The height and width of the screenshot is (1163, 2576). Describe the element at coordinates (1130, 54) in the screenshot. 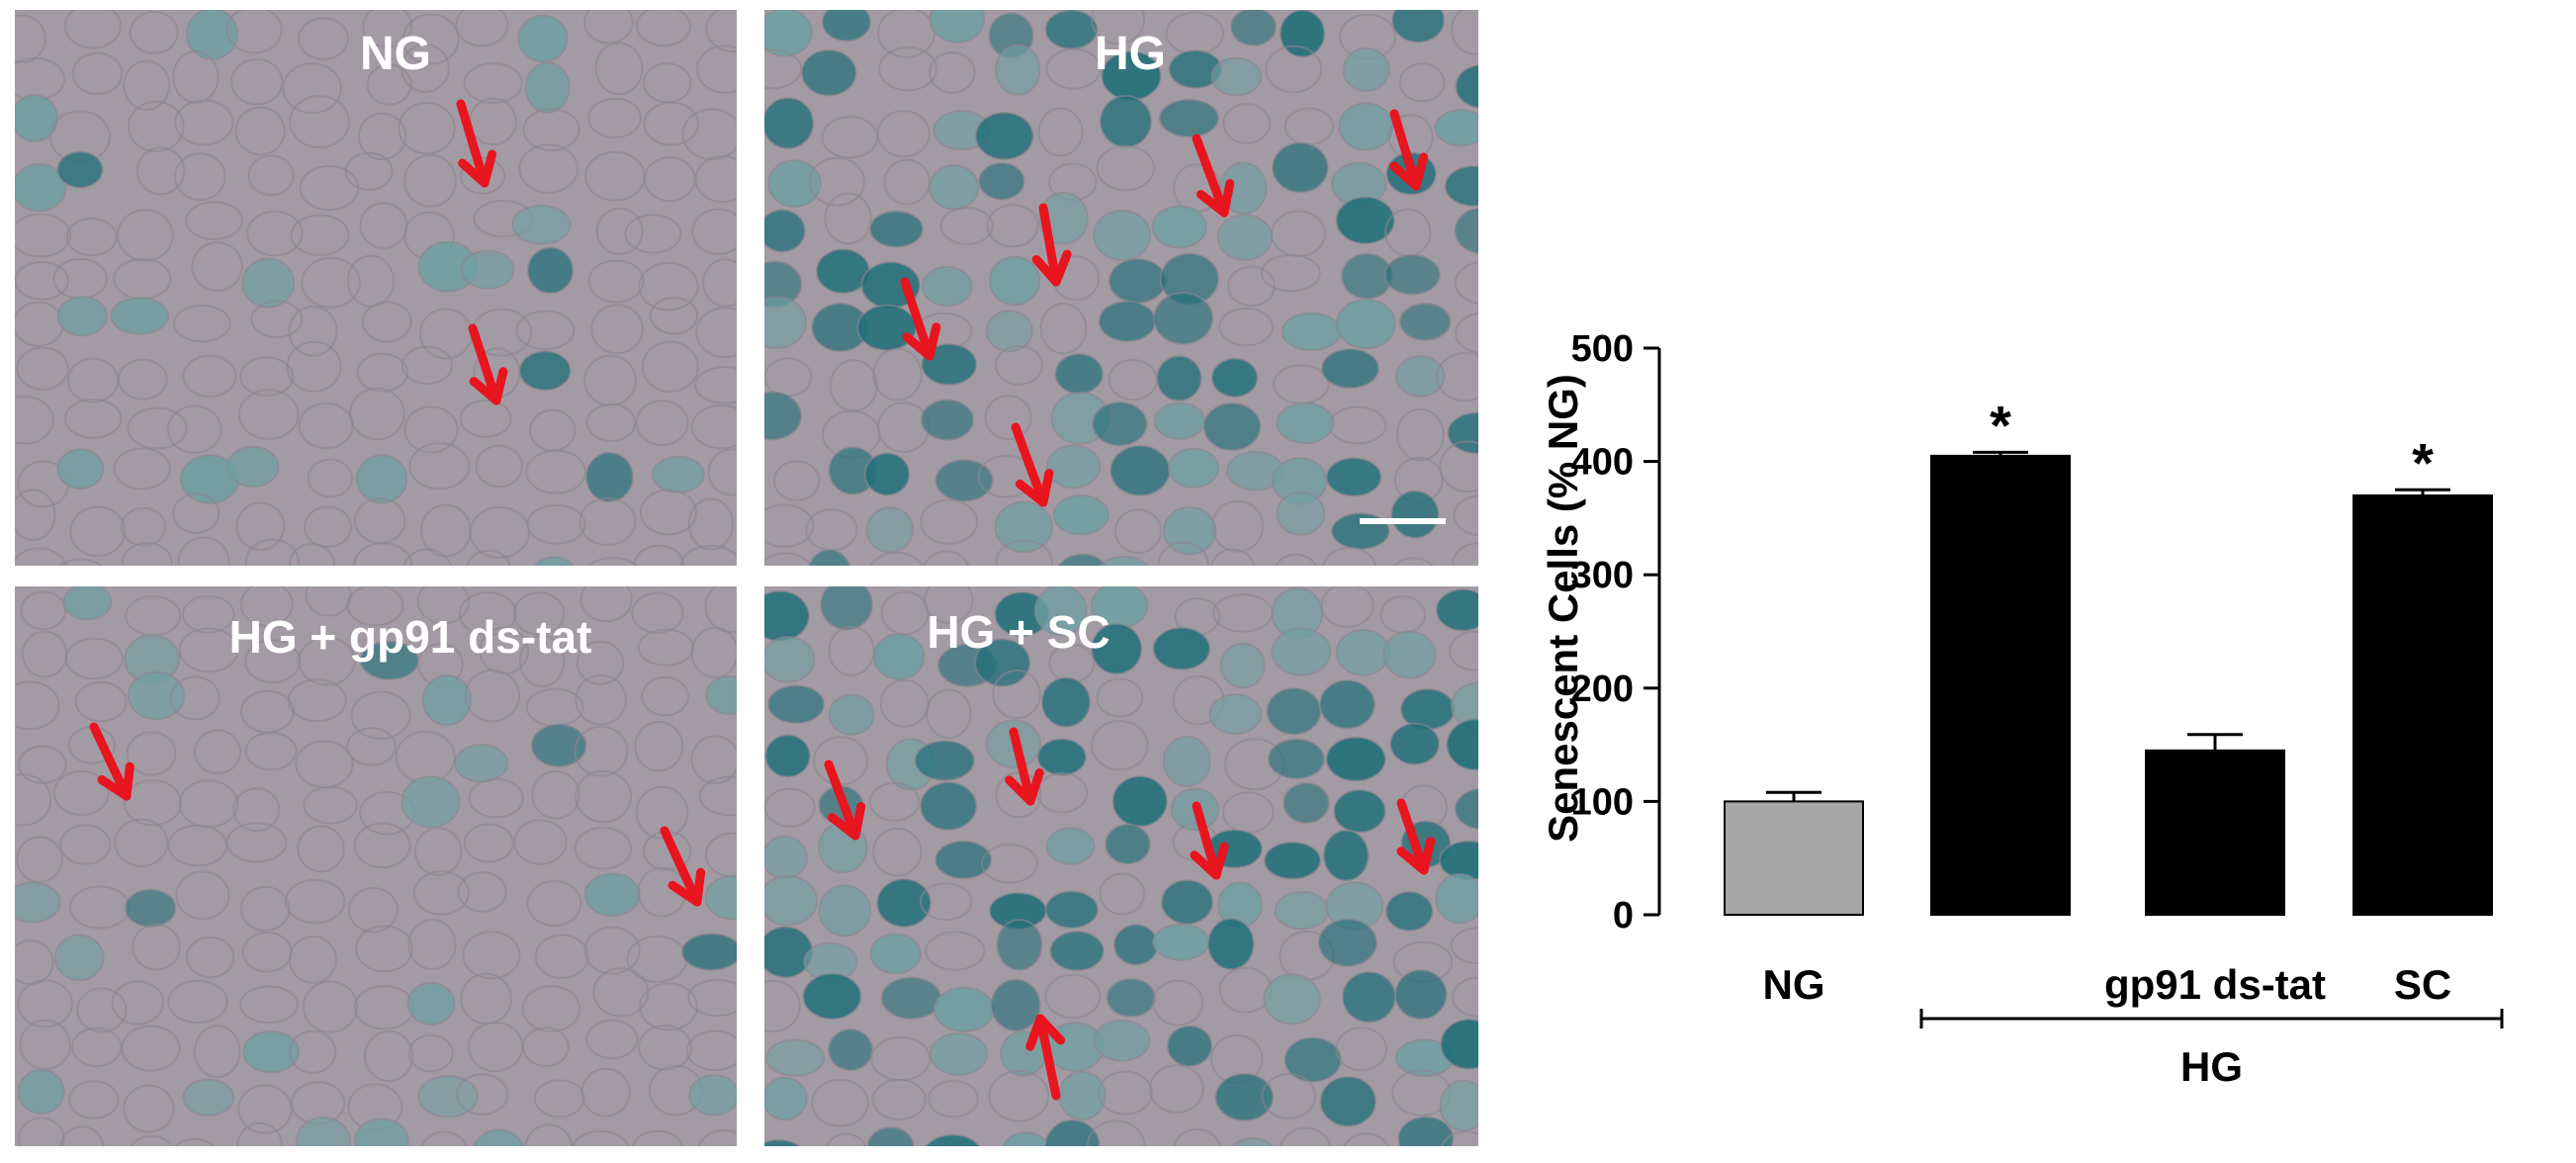

I see `panel-label-hg: HG` at that location.